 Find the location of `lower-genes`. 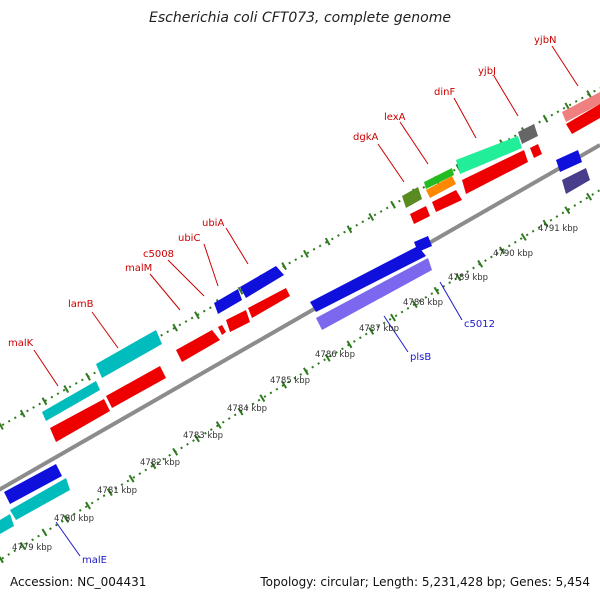

lower-genes is located at coordinates (450, 240).